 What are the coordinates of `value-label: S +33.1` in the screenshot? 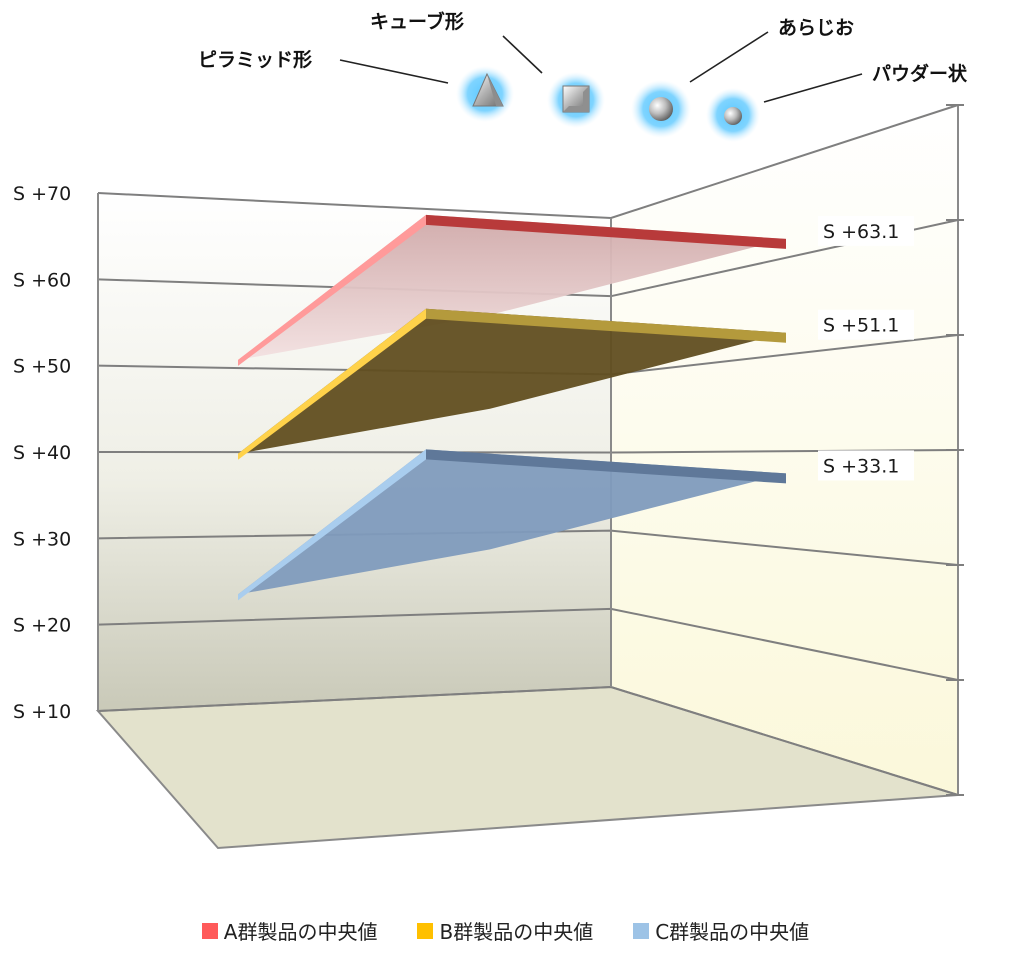 It's located at (861, 466).